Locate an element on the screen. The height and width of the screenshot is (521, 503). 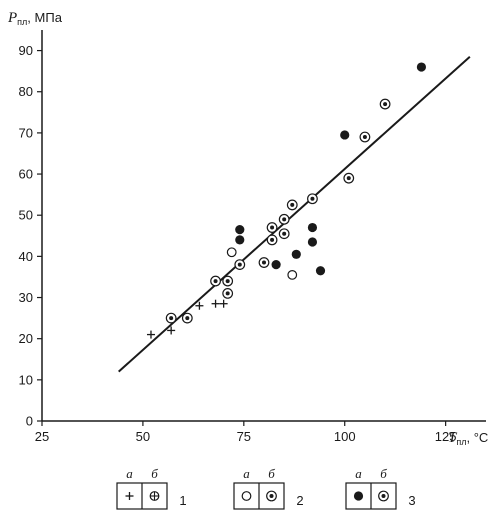
y-tick-label: 40 is located at coordinates (26, 256).